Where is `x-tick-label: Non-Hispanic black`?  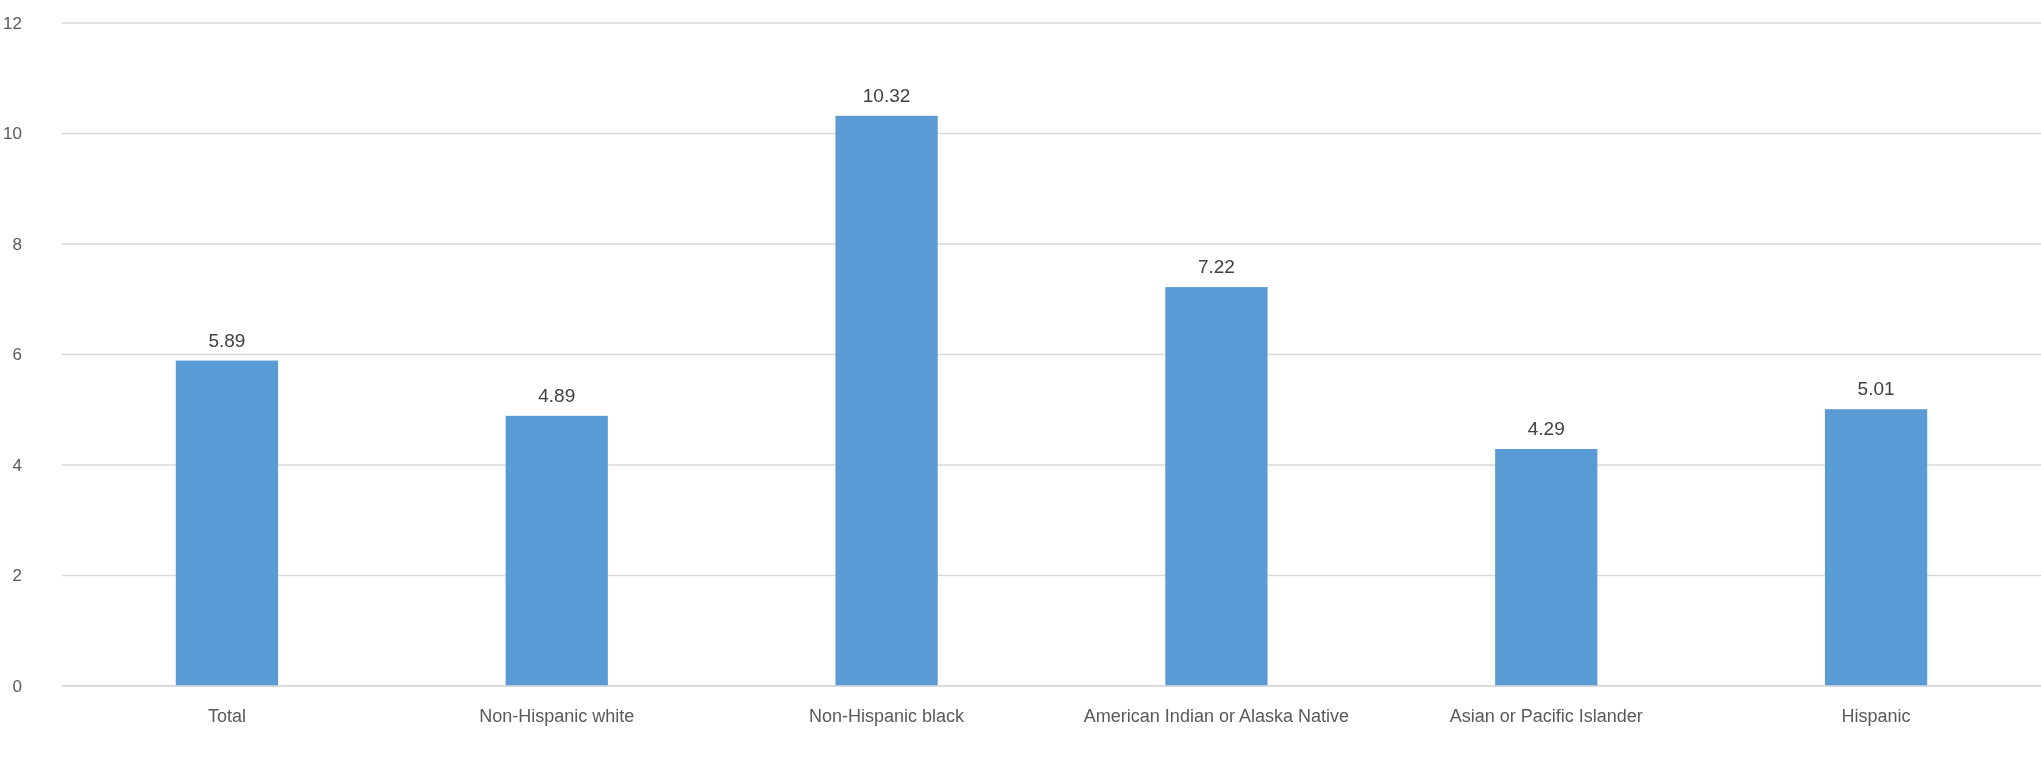 x-tick-label: Non-Hispanic black is located at coordinates (887, 716).